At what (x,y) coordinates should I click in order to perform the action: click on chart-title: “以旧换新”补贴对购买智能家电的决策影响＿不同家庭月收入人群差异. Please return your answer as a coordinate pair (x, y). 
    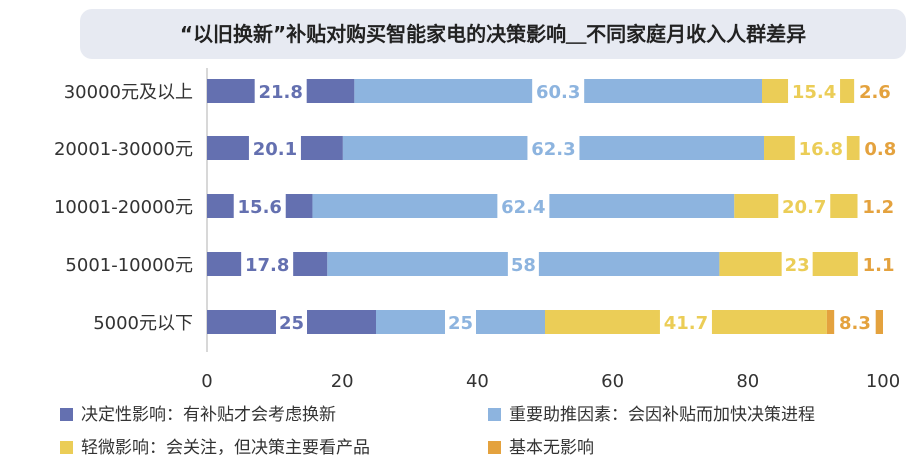
    Looking at the image, I should click on (493, 34).